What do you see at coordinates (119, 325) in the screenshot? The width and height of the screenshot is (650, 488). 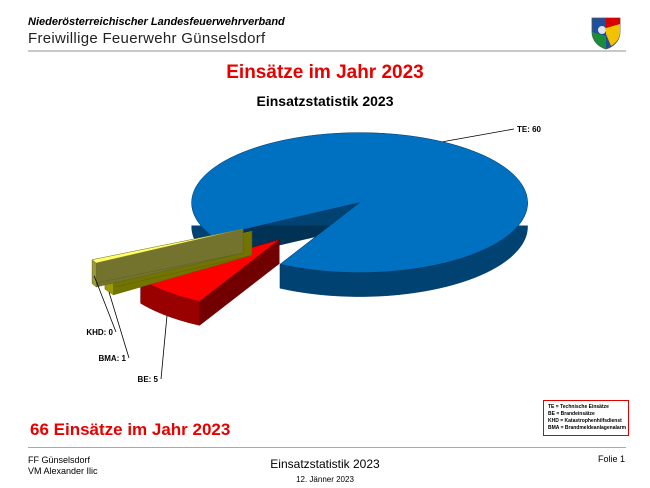 I see `leader-line-bma` at bounding box center [119, 325].